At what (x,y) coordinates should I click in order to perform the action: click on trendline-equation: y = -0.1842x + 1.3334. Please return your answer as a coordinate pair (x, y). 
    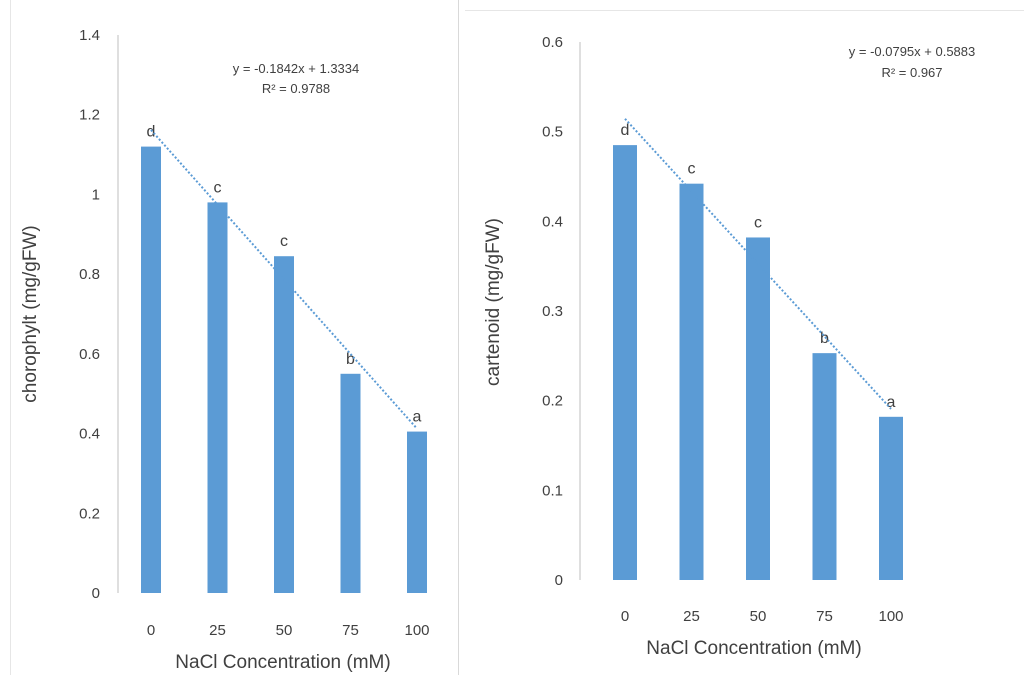
    Looking at the image, I should click on (296, 68).